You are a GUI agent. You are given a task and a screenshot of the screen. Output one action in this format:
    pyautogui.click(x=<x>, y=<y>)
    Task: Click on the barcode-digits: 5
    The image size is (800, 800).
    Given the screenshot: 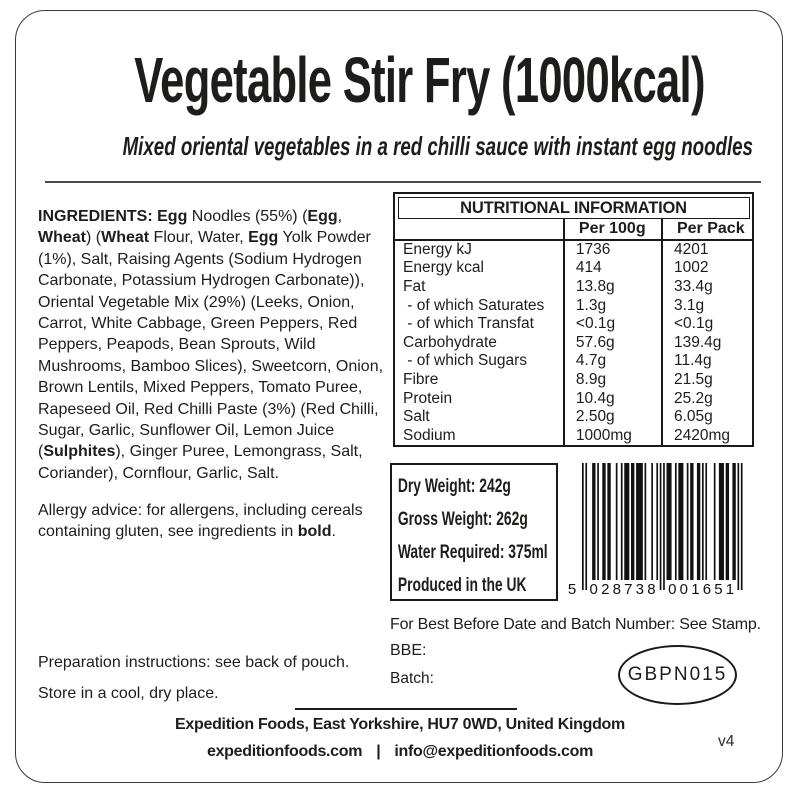 What is the action you would take?
    pyautogui.click(x=572, y=589)
    